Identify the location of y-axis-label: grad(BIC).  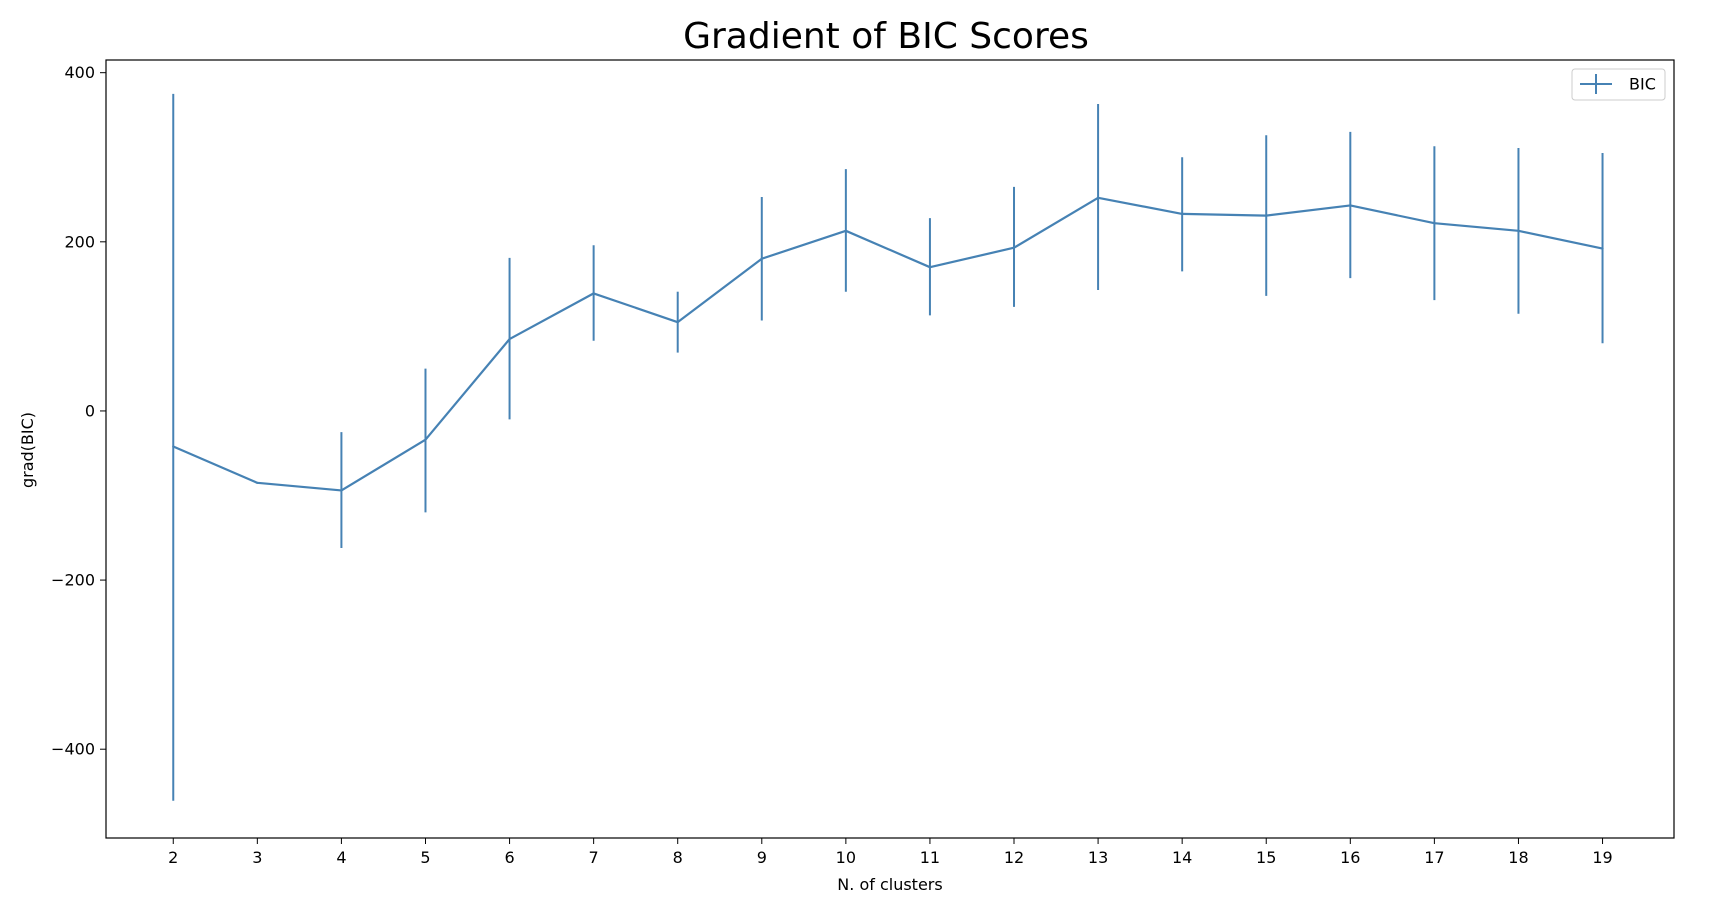
(27, 450).